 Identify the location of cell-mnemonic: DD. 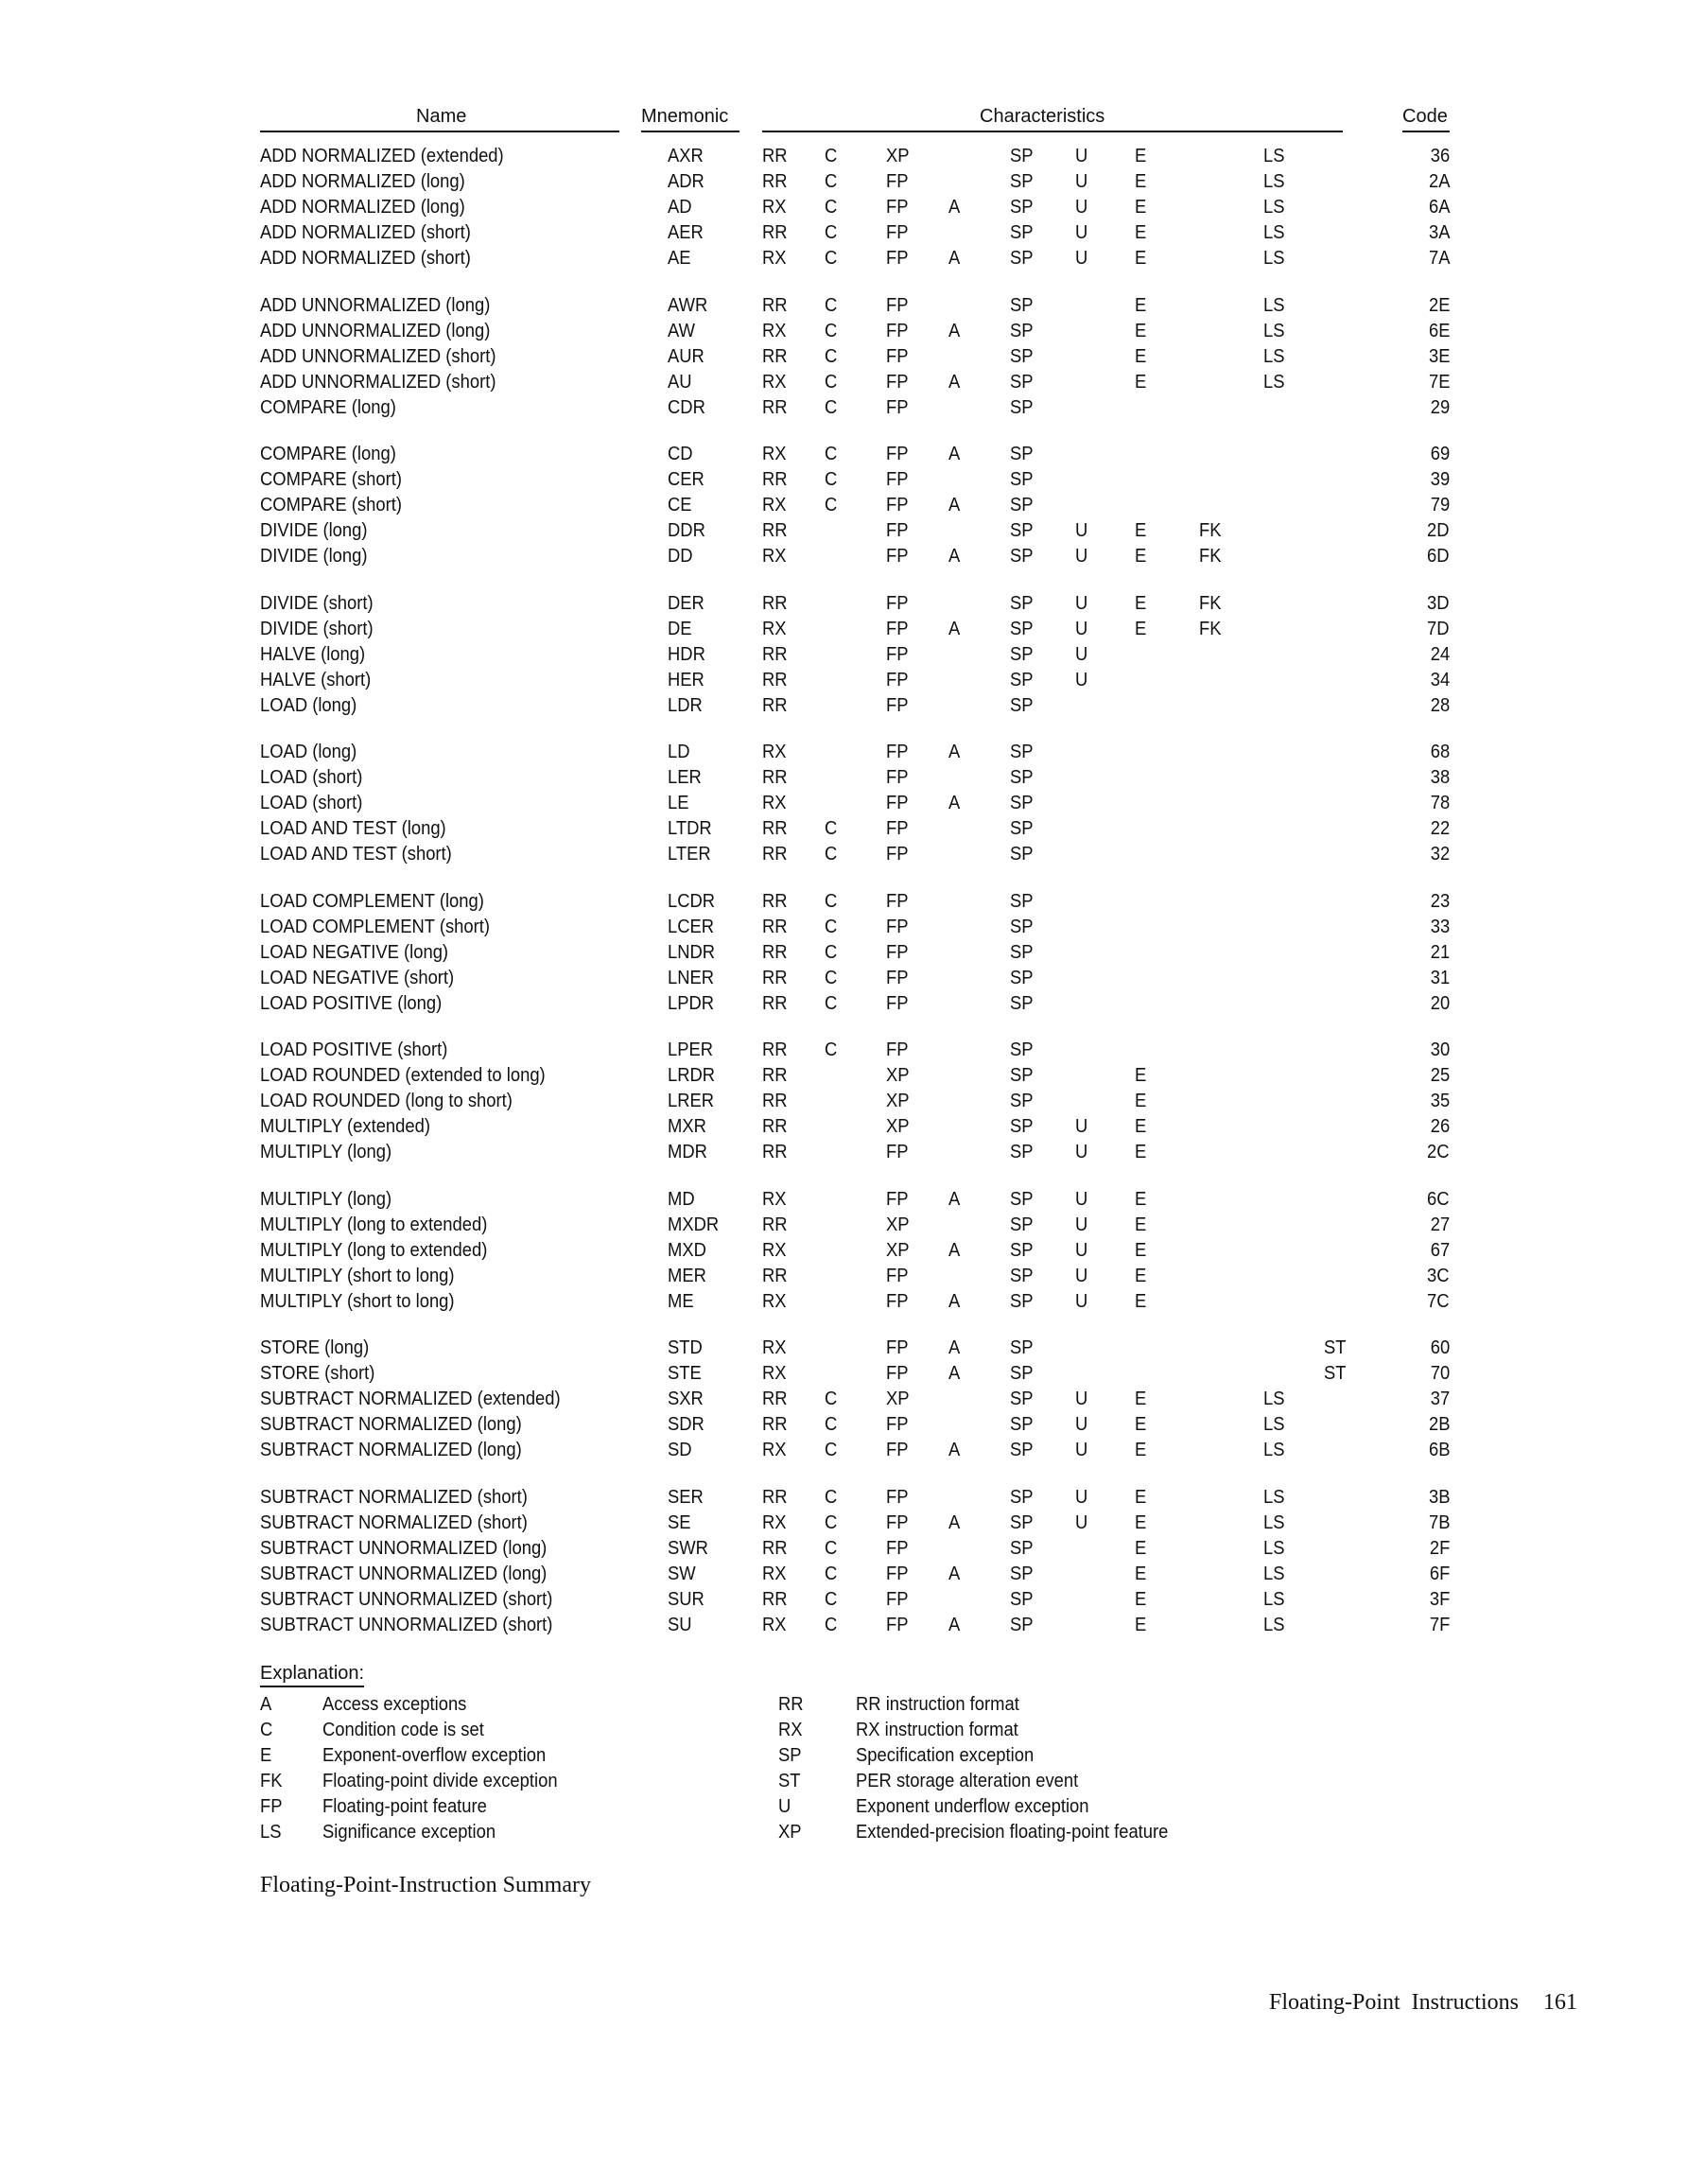
(680, 557).